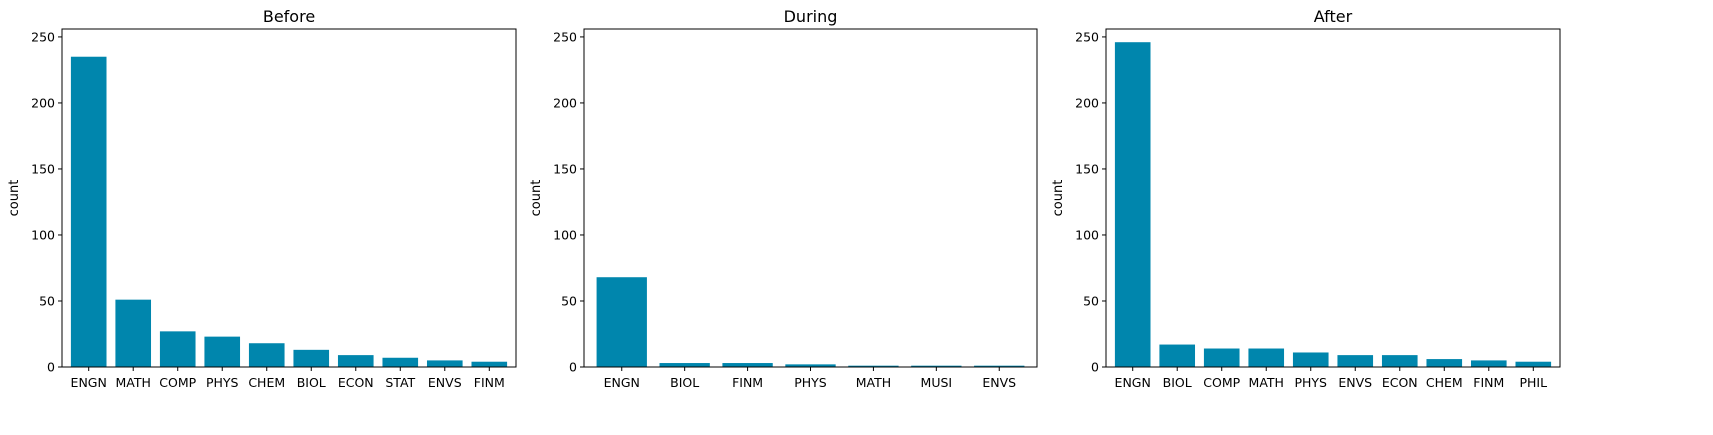  I want to click on x-tick-label: MUSI, so click(937, 382).